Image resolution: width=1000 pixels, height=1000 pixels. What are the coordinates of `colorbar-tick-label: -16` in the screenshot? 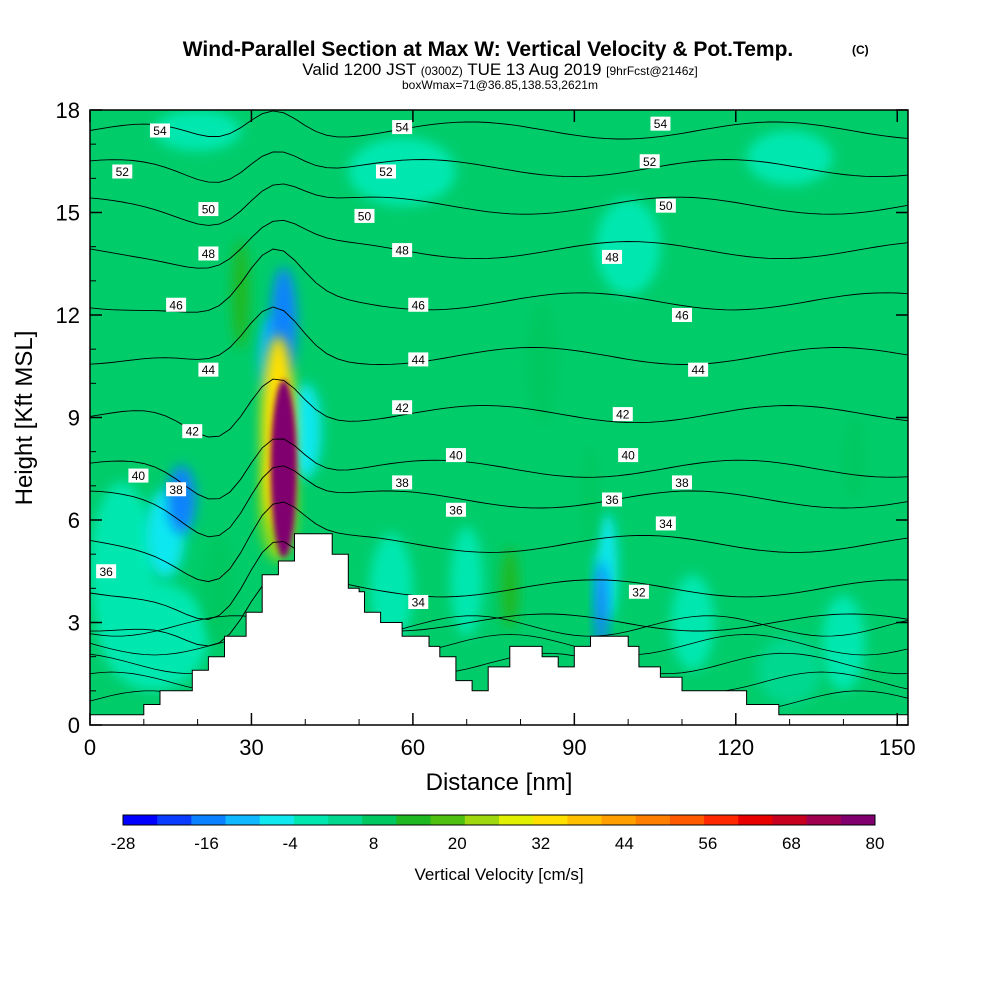 It's located at (206, 843).